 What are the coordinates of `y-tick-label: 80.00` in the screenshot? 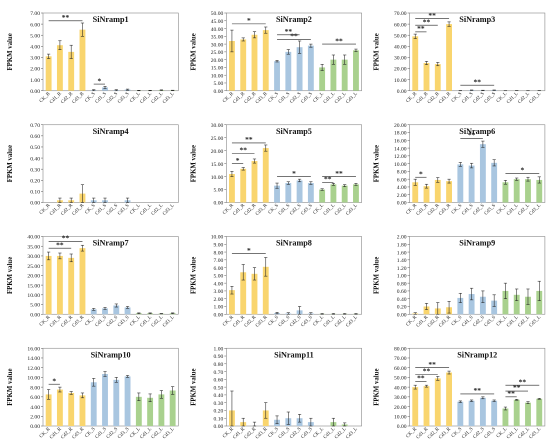 It's located at (400, 349).